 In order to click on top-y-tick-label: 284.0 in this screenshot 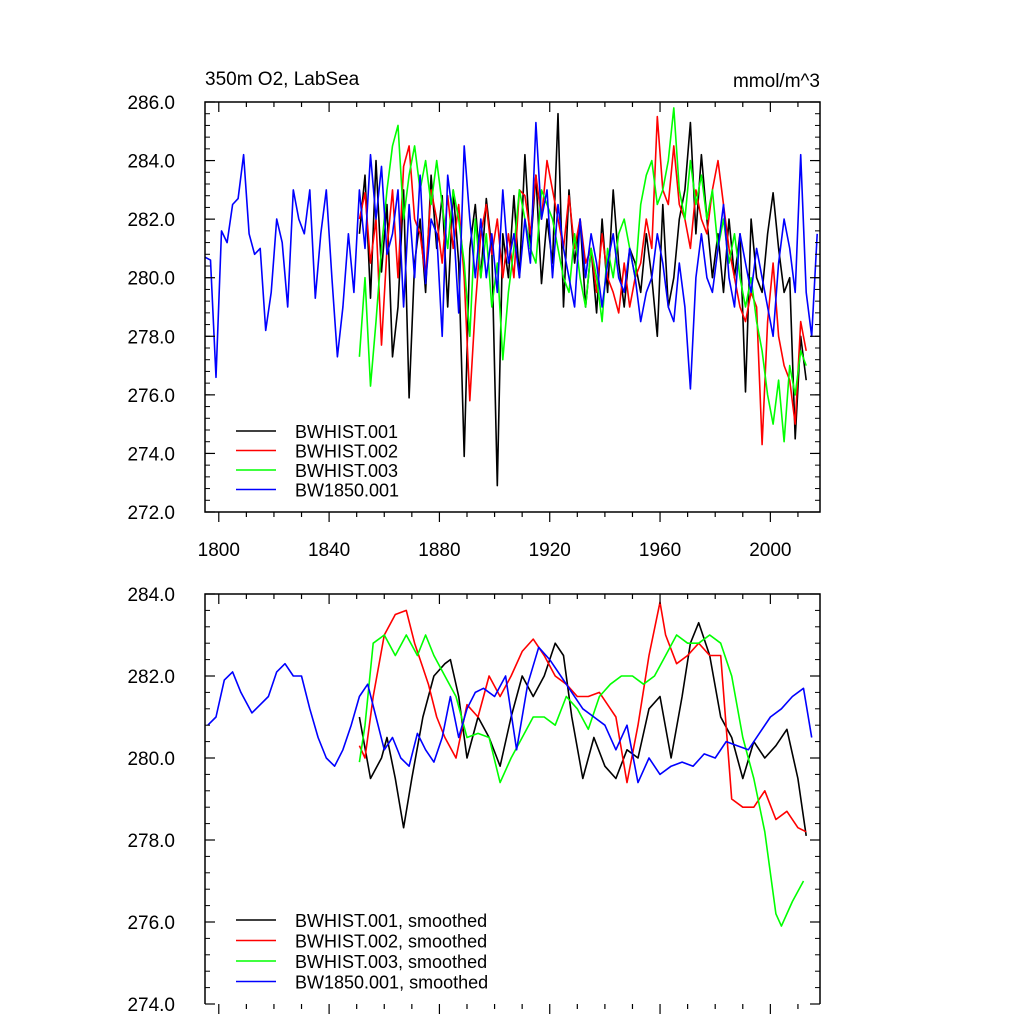, I will do `click(151, 162)`.